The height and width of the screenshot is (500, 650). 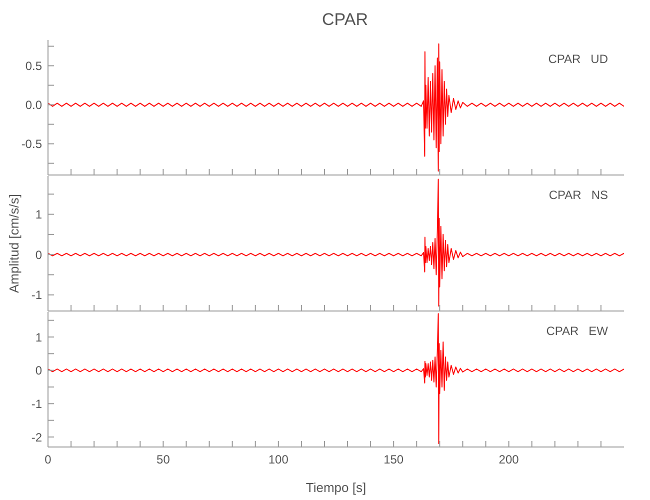 I want to click on x-tick-label: 0, so click(x=48, y=459).